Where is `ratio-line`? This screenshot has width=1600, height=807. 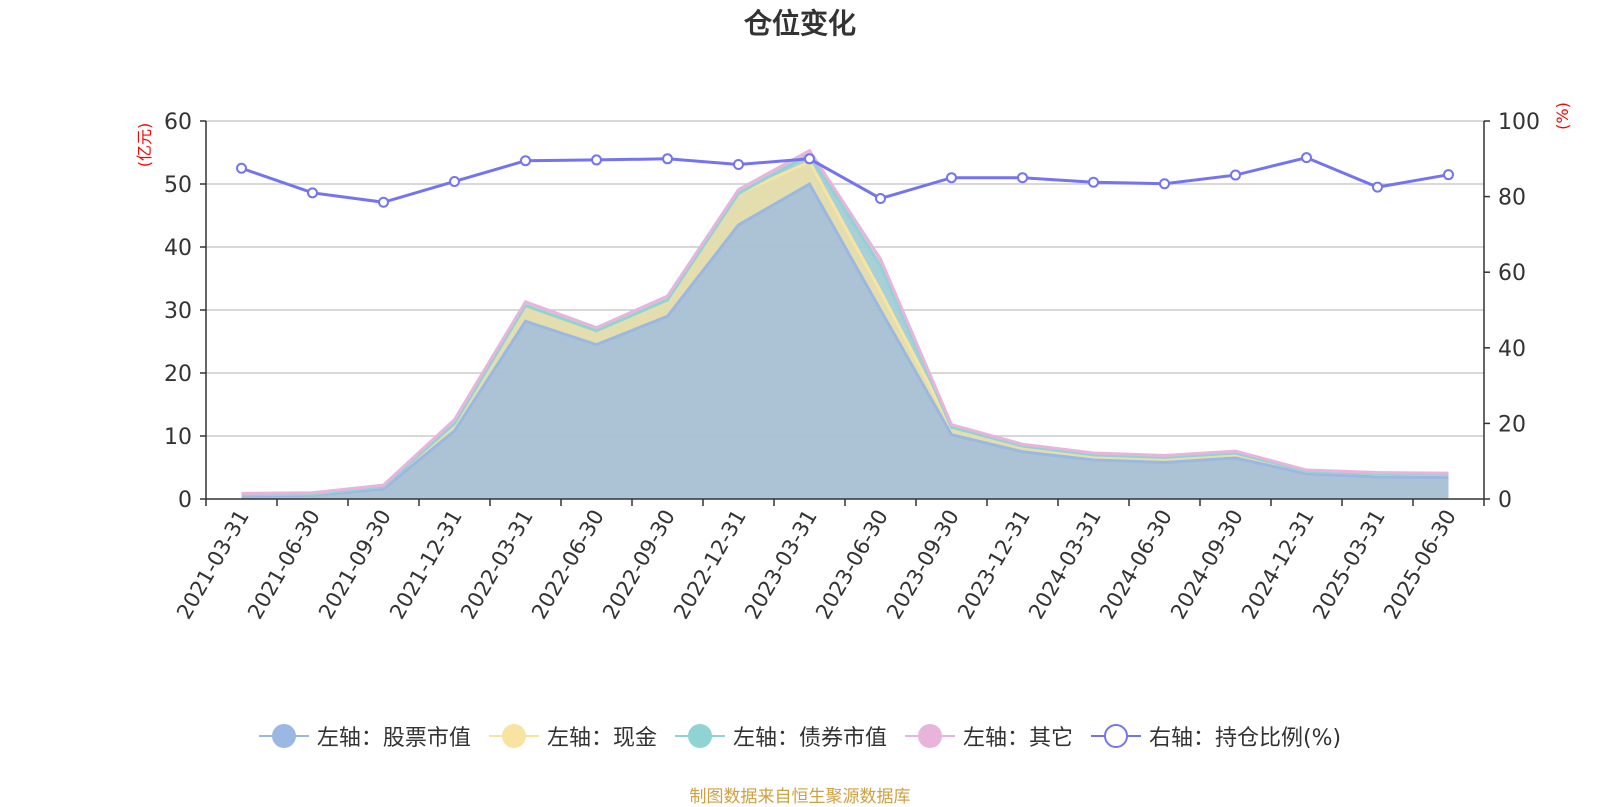 ratio-line is located at coordinates (845, 180).